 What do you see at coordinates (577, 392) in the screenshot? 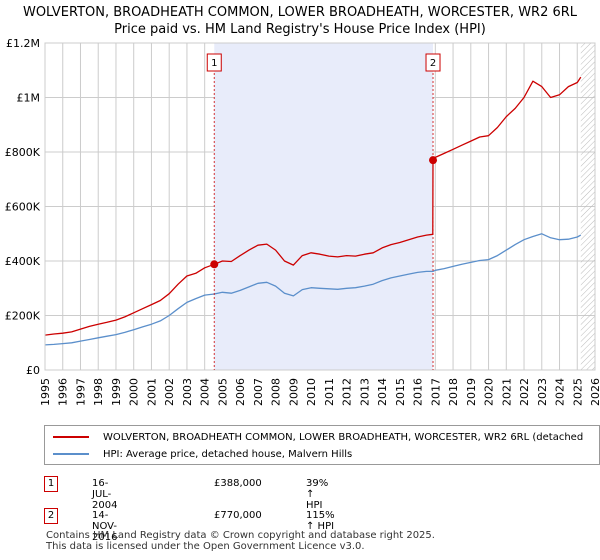
I see `x-tick-label: 2025` at bounding box center [577, 392].